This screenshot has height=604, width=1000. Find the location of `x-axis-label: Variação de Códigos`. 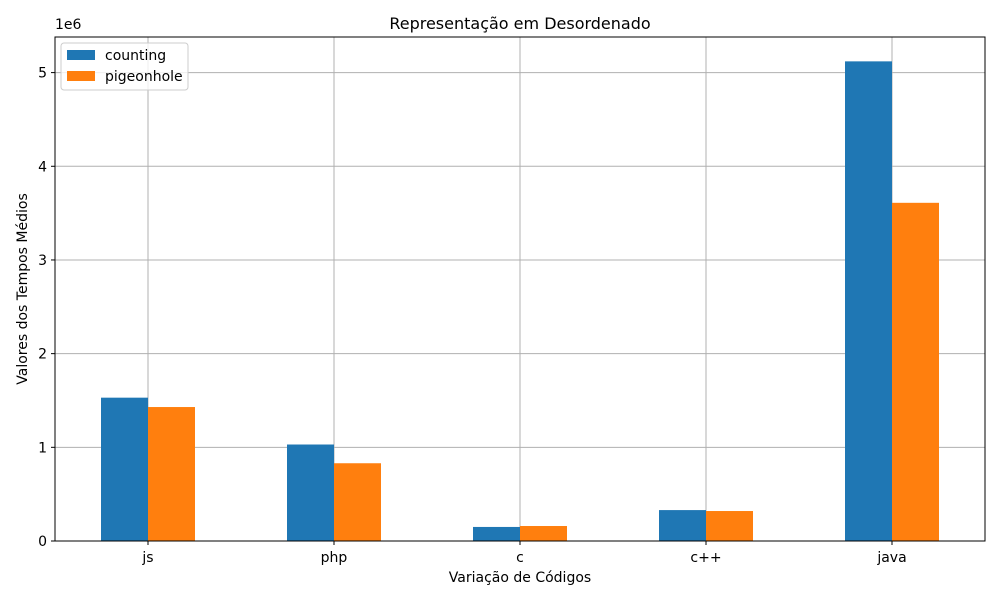

x-axis-label: Variação de Códigos is located at coordinates (520, 578).